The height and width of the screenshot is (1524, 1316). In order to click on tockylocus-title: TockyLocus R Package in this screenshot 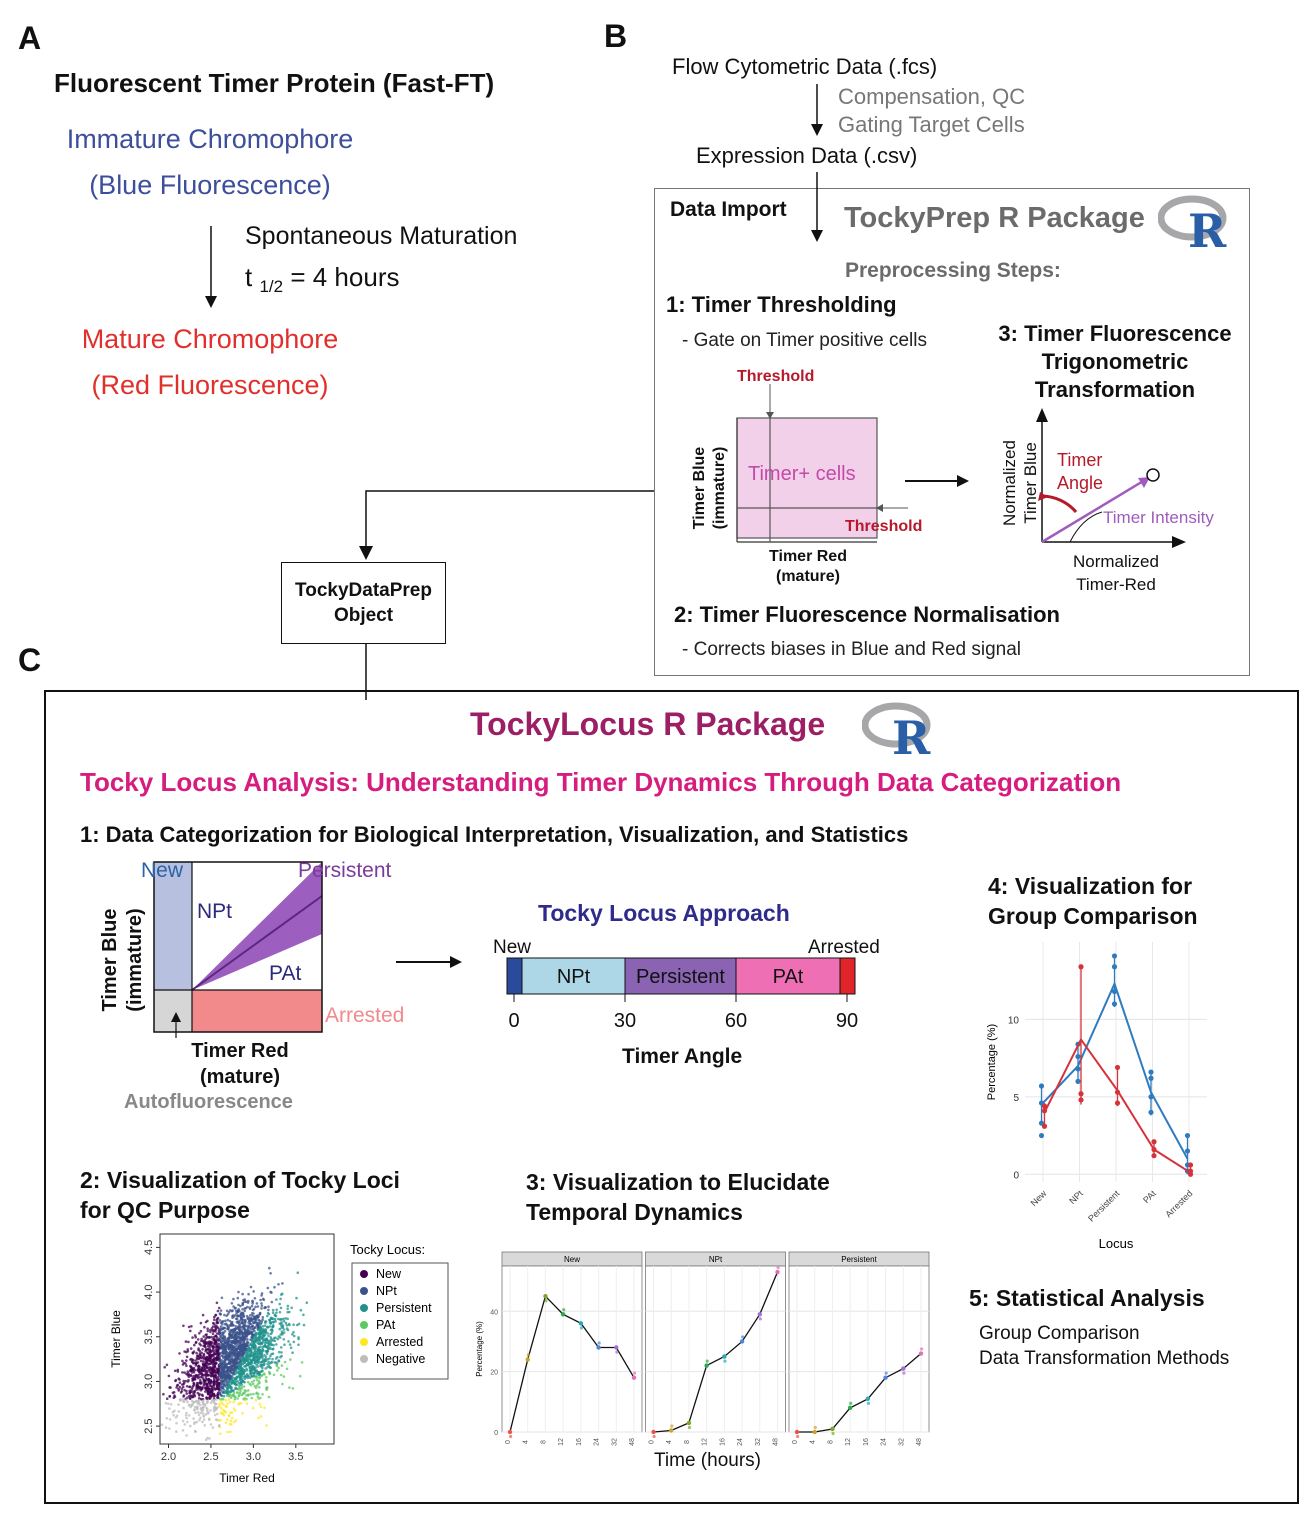, I will do `click(648, 724)`.